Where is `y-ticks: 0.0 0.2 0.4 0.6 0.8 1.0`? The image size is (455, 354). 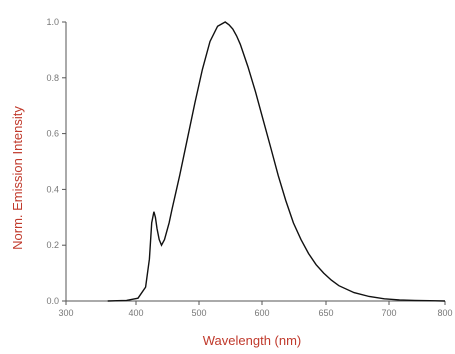
y-ticks: 0.0 0.2 0.4 0.6 0.8 1.0 is located at coordinates (56, 161).